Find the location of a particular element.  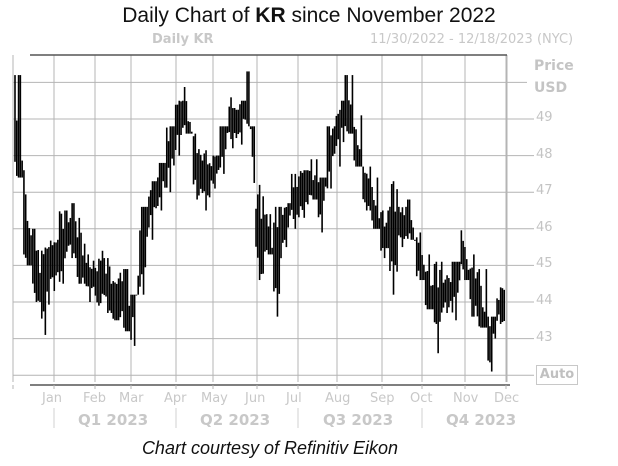

x-quarter-label: Q2 2023 is located at coordinates (235, 420).